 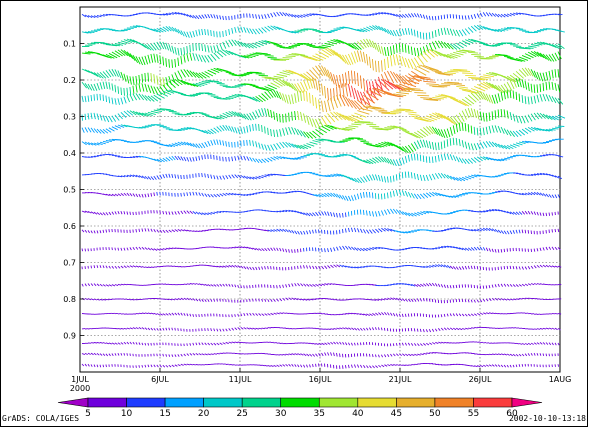 What do you see at coordinates (40, 418) in the screenshot?
I see `footer-credit: GrADS: COLA/IGES` at bounding box center [40, 418].